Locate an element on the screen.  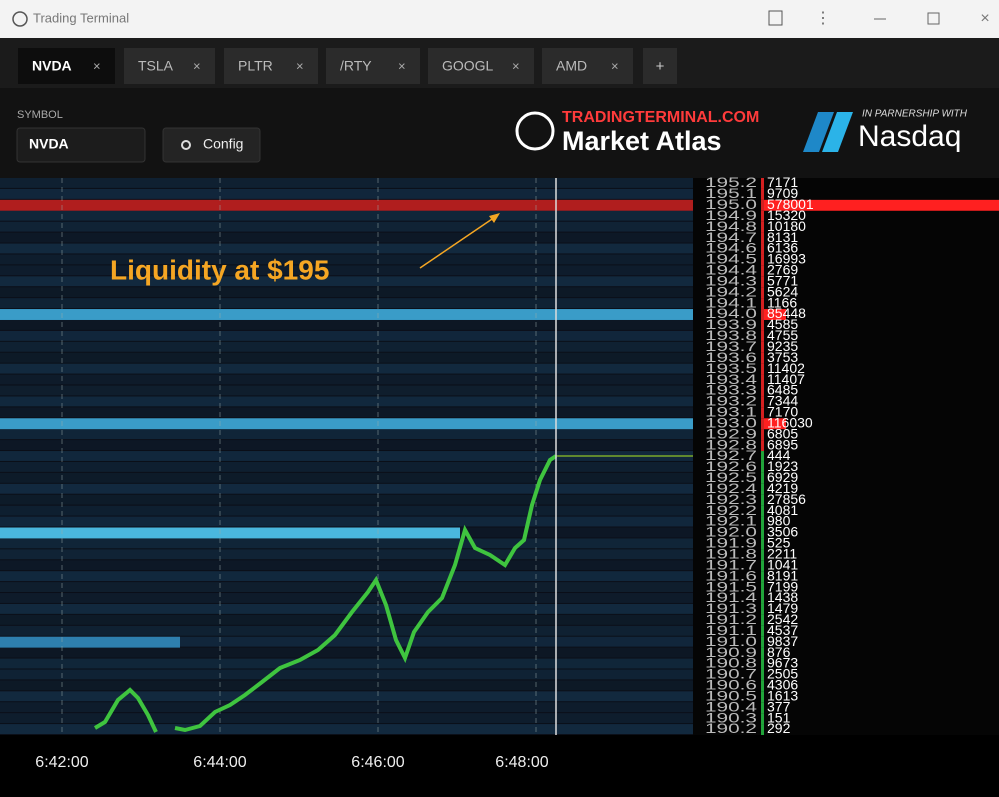
price-level: 190.6 is located at coordinates (731, 685).